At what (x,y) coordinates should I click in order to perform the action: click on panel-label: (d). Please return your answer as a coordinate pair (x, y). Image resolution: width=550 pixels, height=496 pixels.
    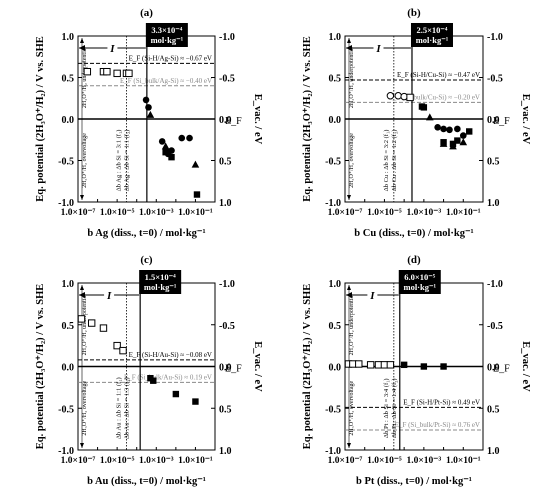
    Looking at the image, I should click on (414, 260).